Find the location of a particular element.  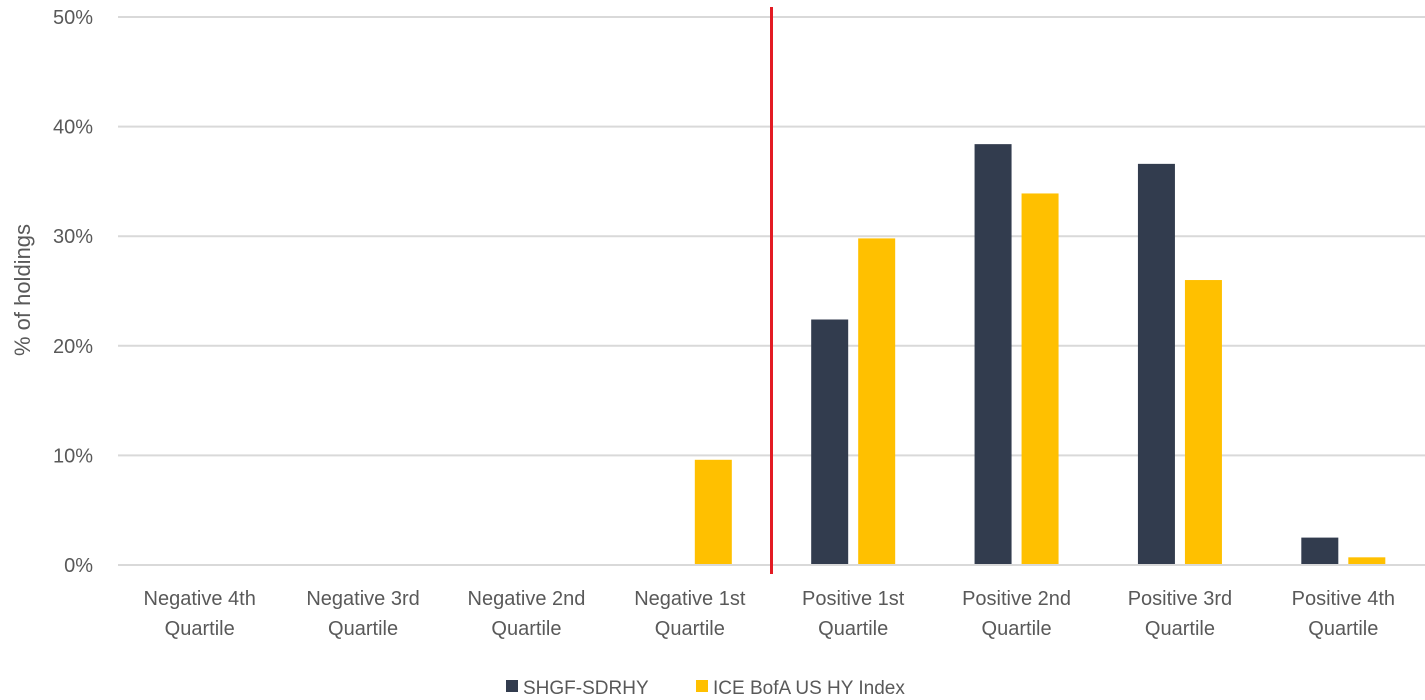

x-tick-label: Positive 4th is located at coordinates (1343, 599).